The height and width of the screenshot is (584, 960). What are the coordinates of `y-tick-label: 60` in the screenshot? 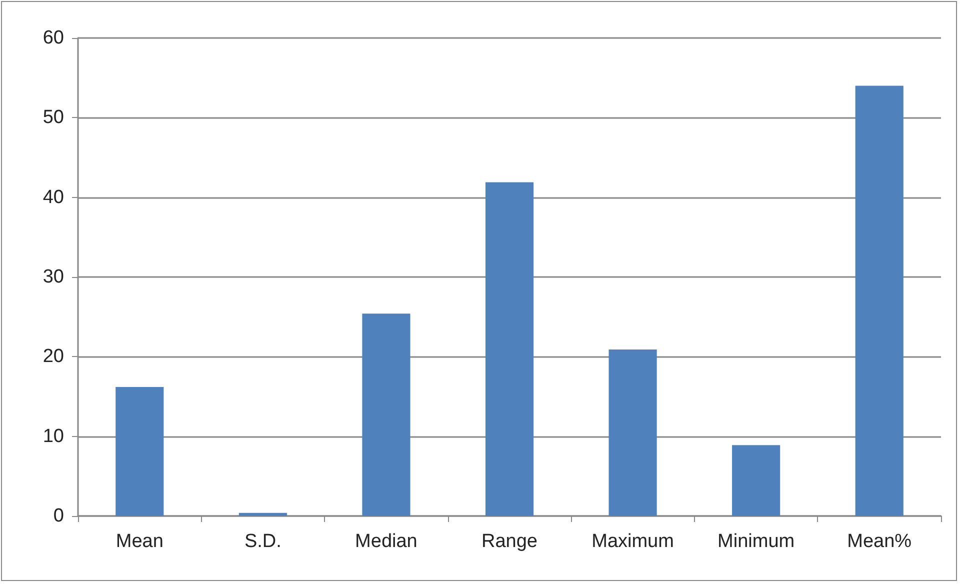 It's located at (53, 38).